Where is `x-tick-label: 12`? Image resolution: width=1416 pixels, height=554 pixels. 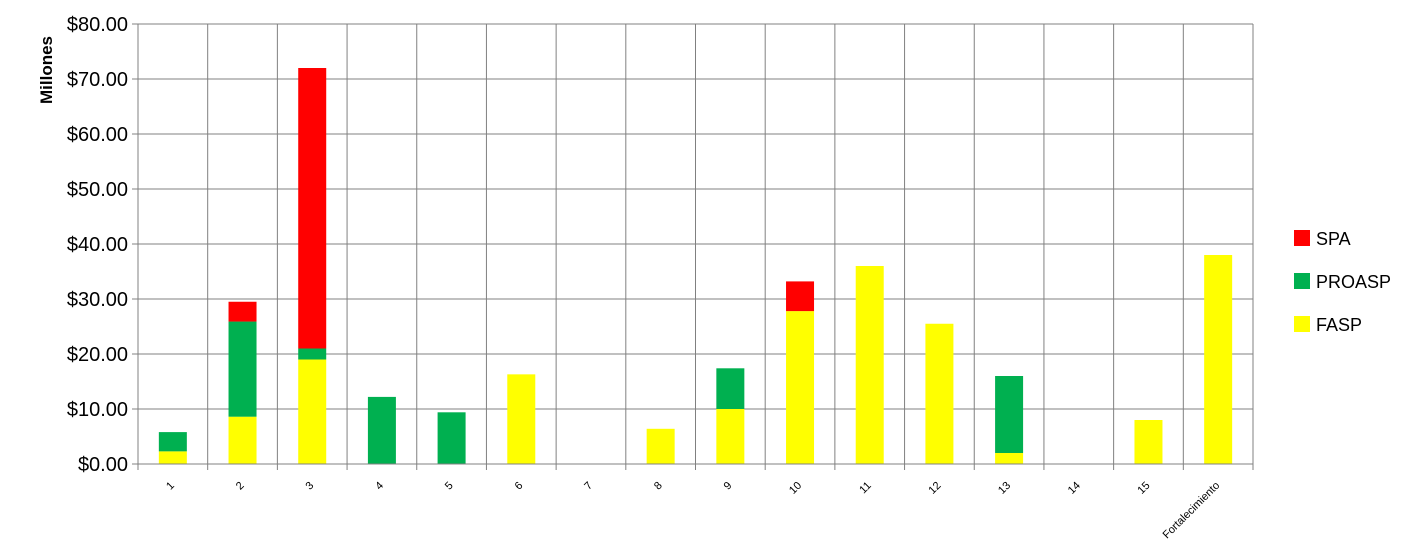
x-tick-label: 12 is located at coordinates (934, 488).